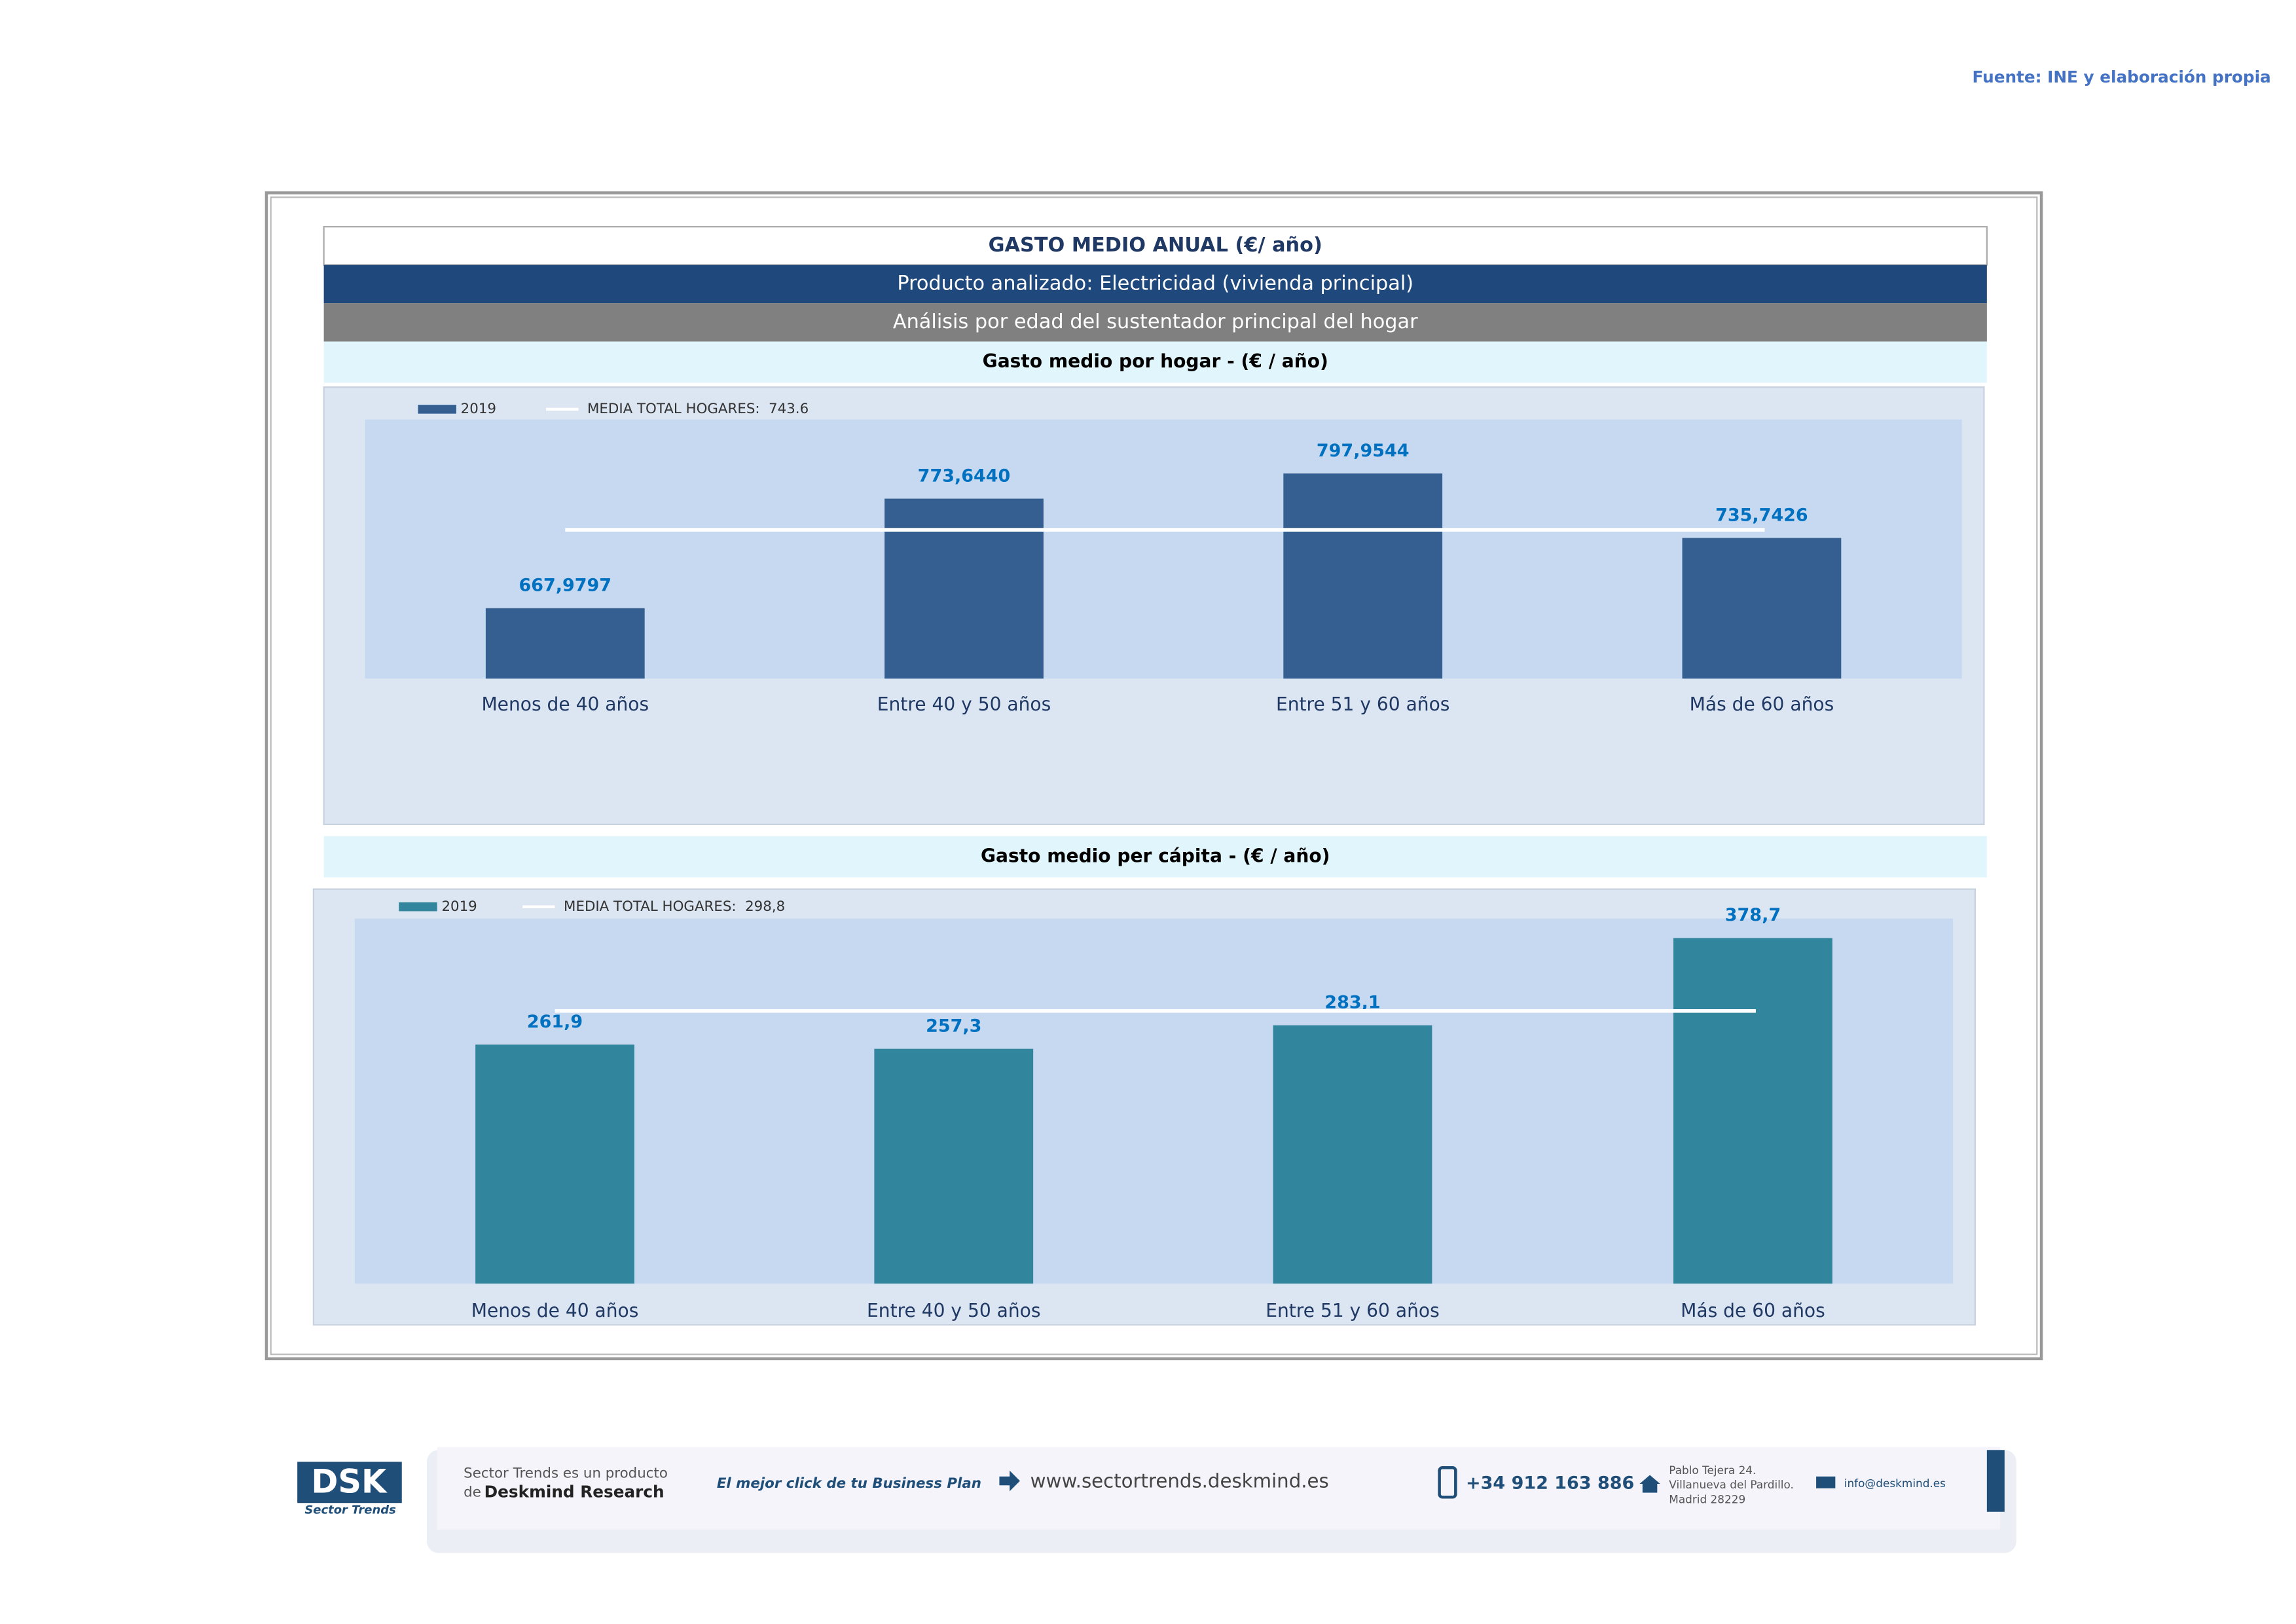 Image resolution: width=2296 pixels, height=1624 pixels. Describe the element at coordinates (555, 1022) in the screenshot. I see `value-label: 261,9` at that location.